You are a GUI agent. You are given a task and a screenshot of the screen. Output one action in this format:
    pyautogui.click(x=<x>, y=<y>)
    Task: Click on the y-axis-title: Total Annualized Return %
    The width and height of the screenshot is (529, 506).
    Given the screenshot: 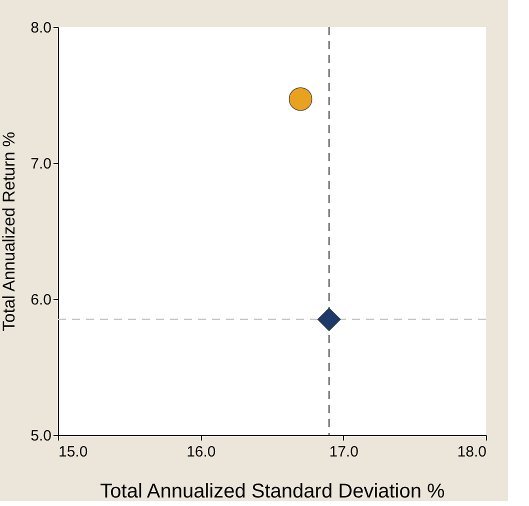 What is the action you would take?
    pyautogui.click(x=9, y=232)
    